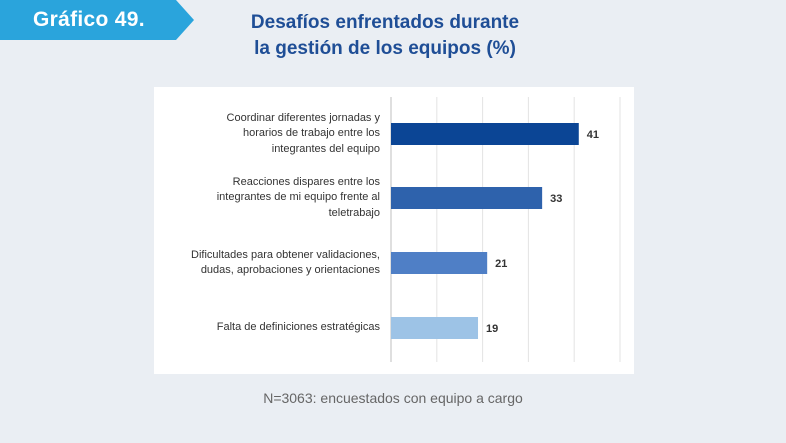 The image size is (786, 443). Describe the element at coordinates (303, 117) in the screenshot. I see `category-label-line: Coordinar diferentes jornadas y` at that location.